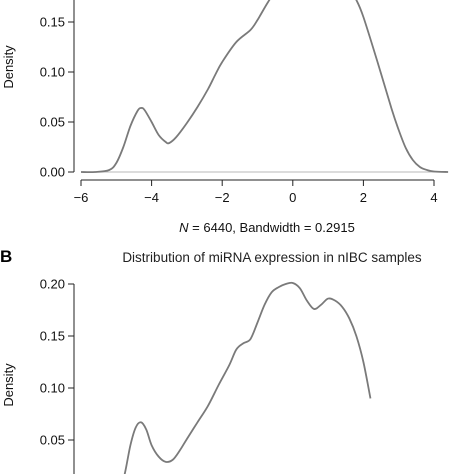 This screenshot has height=474, width=474. Describe the element at coordinates (52, 72) in the screenshot. I see `panel-a-y-tick-label: 0.10` at that location.